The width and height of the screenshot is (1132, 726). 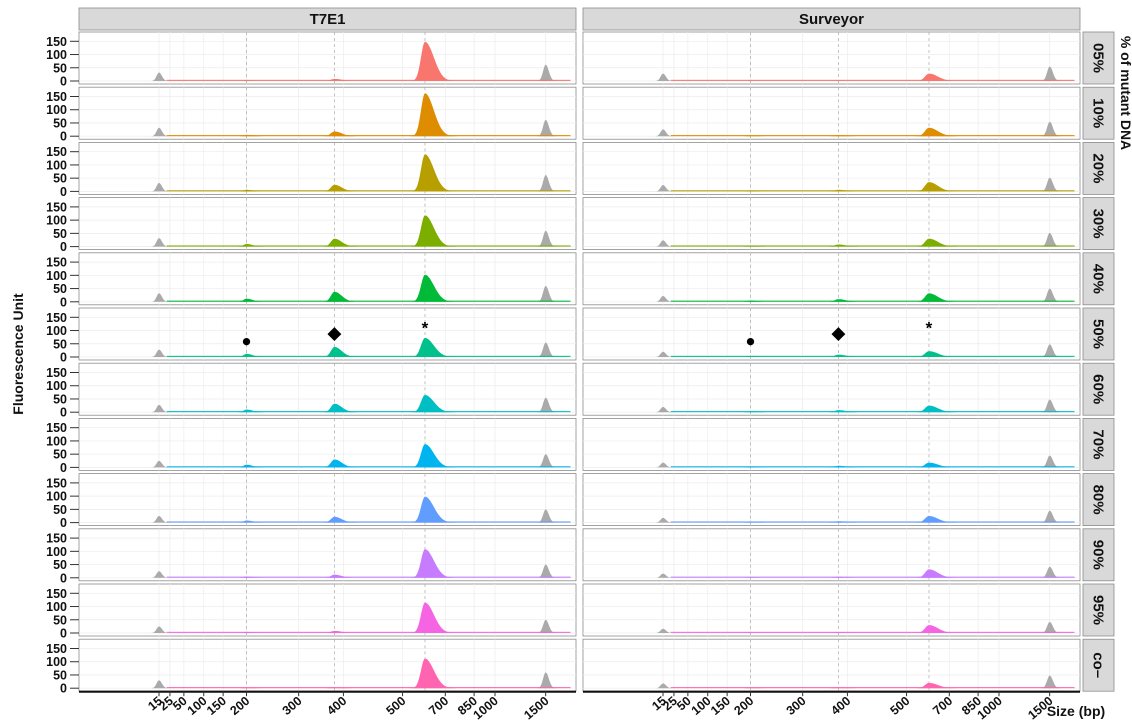 I want to click on panel-T7E1-60%, so click(x=327, y=389).